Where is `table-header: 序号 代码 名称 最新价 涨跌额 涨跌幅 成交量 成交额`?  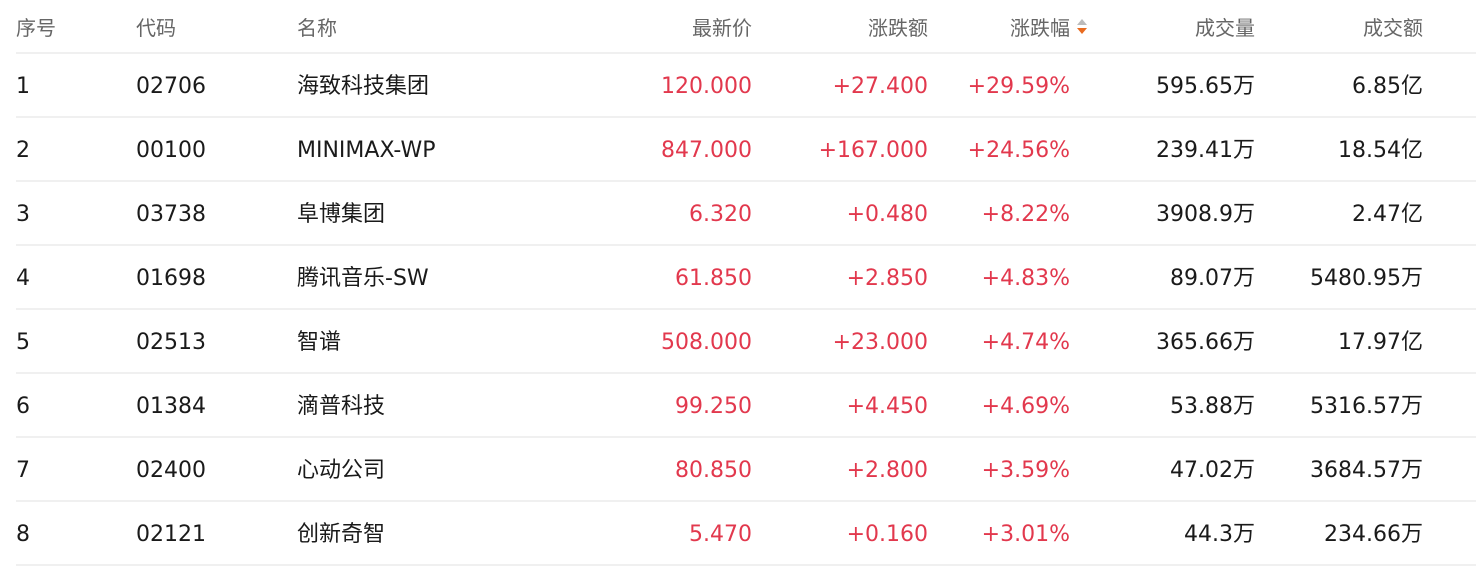 table-header: 序号 代码 名称 最新价 涨跌额 涨跌幅 成交量 成交额 is located at coordinates (746, 27).